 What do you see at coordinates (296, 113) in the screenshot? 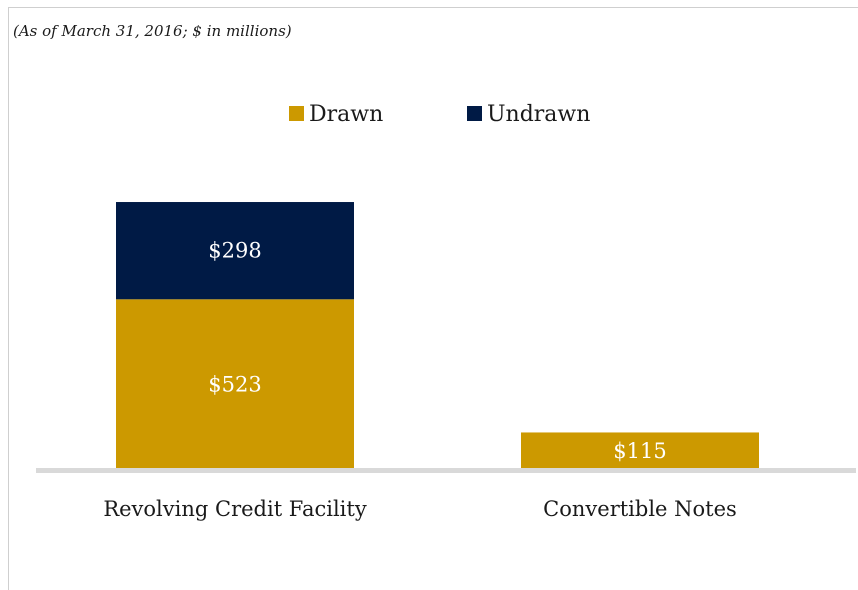
I see `legend-swatch-drawn` at bounding box center [296, 113].